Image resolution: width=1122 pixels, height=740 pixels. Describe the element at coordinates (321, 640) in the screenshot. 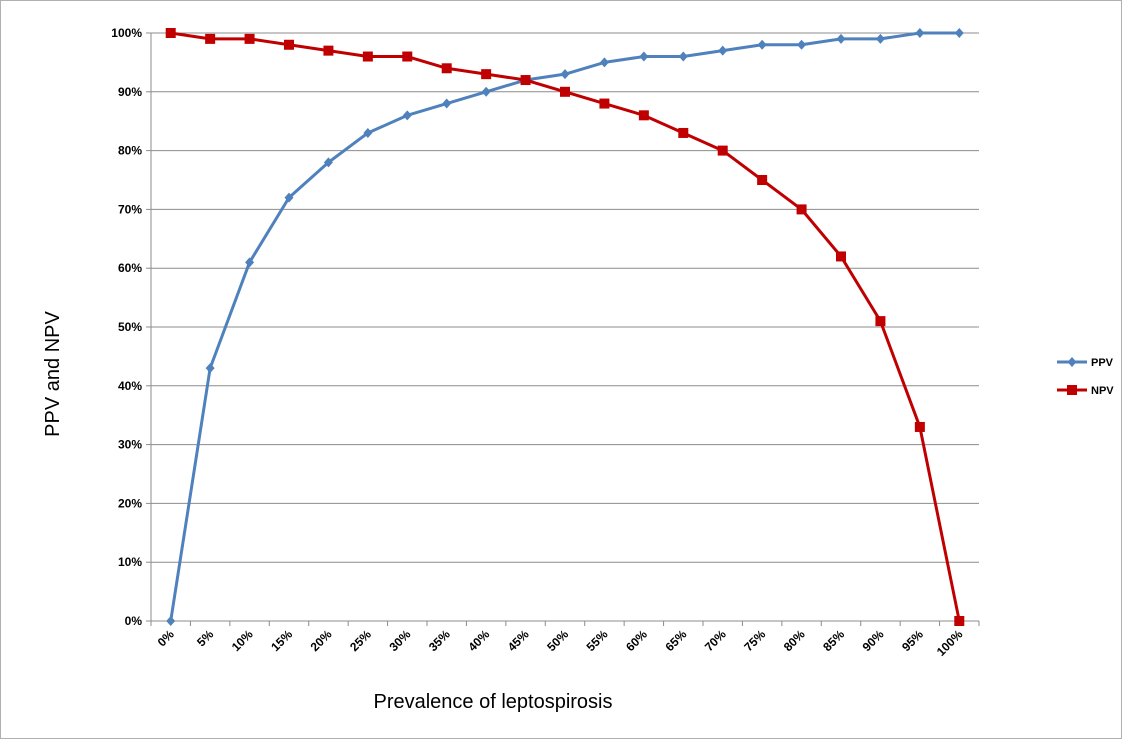

I see `x-tick-label: 20%` at that location.